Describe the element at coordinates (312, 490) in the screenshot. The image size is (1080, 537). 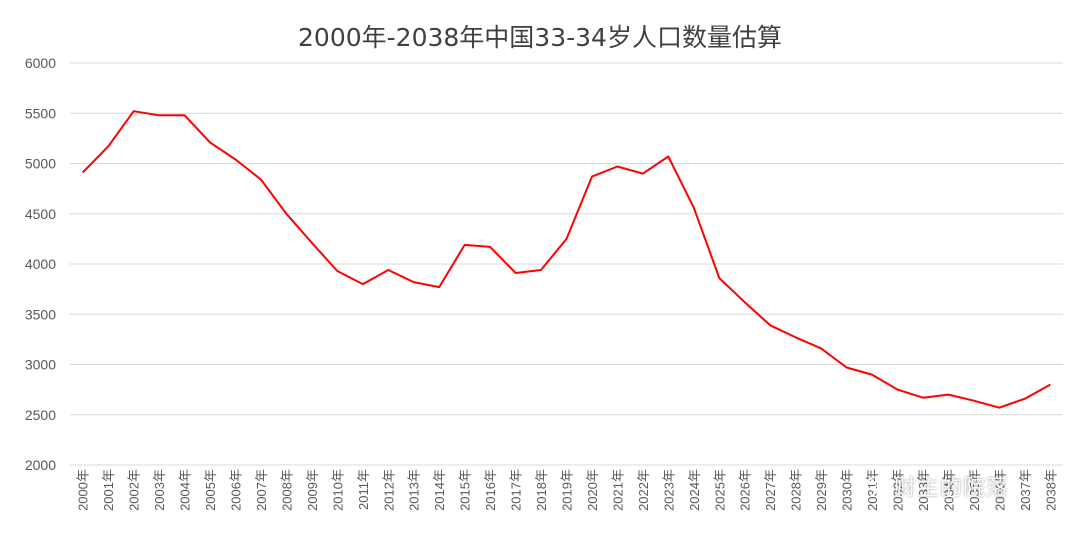
I see `x-tick-label: 2009年` at that location.